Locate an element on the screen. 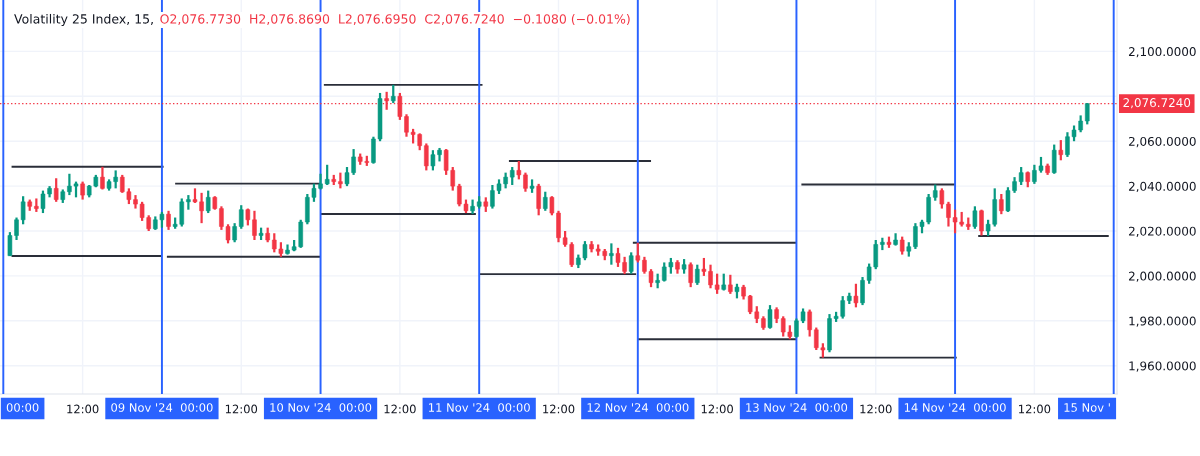  y-tick-label: 2,000.0000 is located at coordinates (1162, 276).